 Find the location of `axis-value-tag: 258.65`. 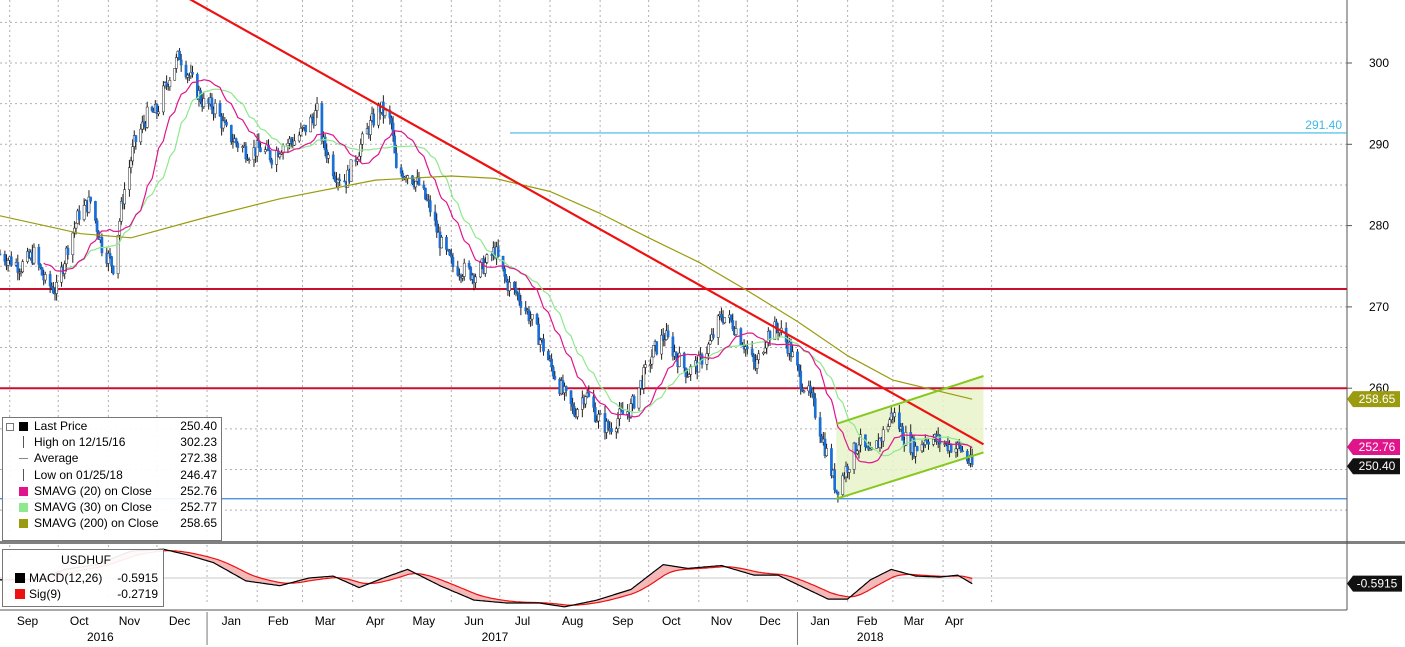

axis-value-tag: 258.65 is located at coordinates (1373, 399).